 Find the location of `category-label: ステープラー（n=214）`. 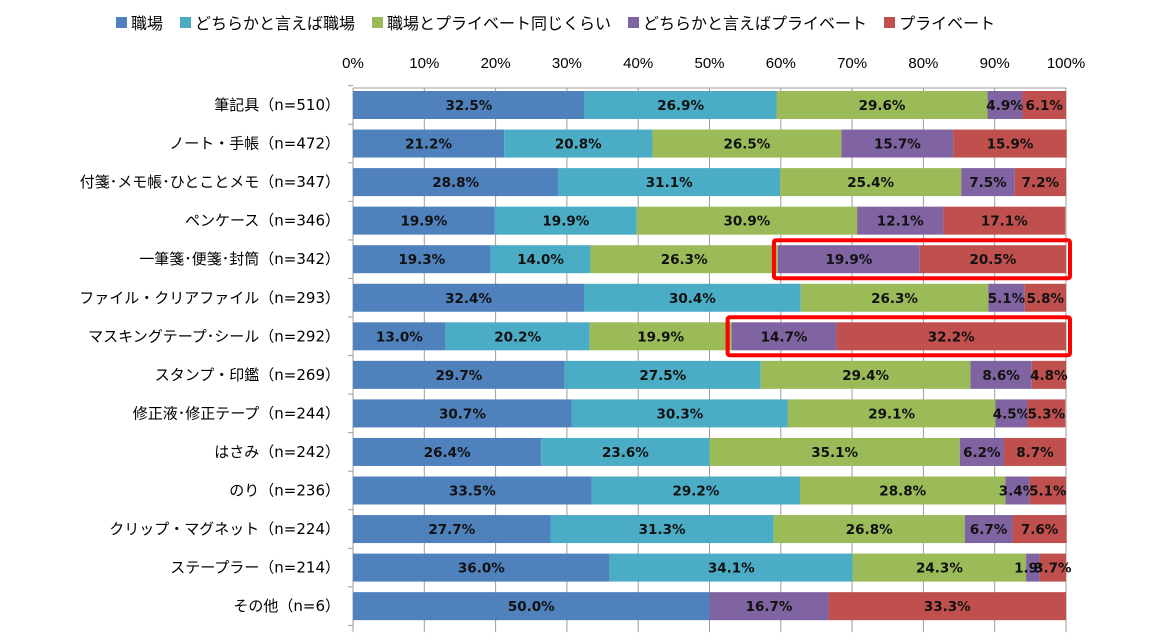

category-label: ステープラー（n=214） is located at coordinates (255, 568).